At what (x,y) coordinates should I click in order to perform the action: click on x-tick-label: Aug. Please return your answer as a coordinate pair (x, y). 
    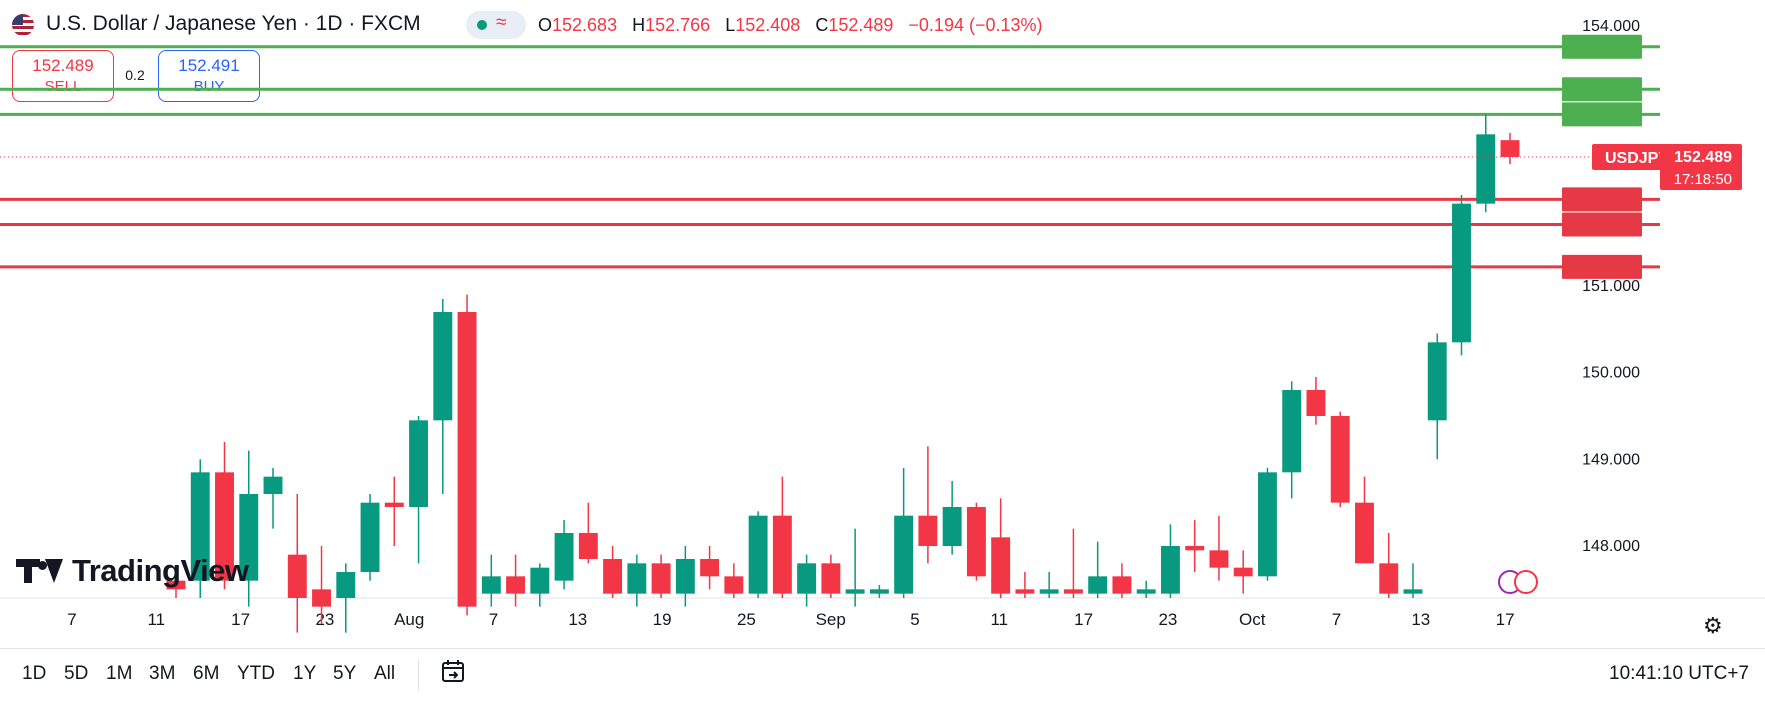
    Looking at the image, I should click on (409, 619).